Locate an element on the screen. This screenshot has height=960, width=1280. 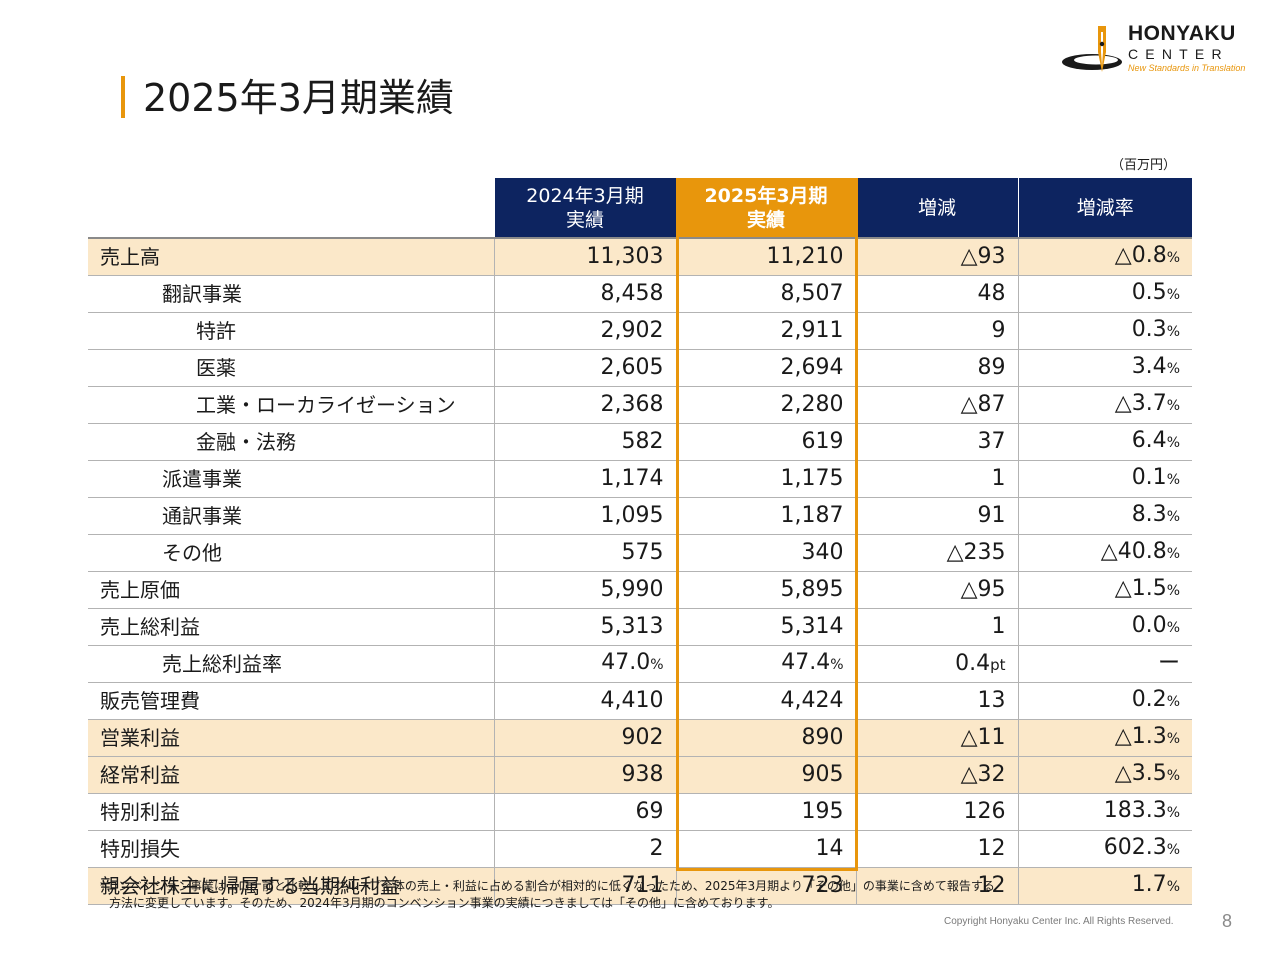
cell-change: △95 is located at coordinates (937, 590).